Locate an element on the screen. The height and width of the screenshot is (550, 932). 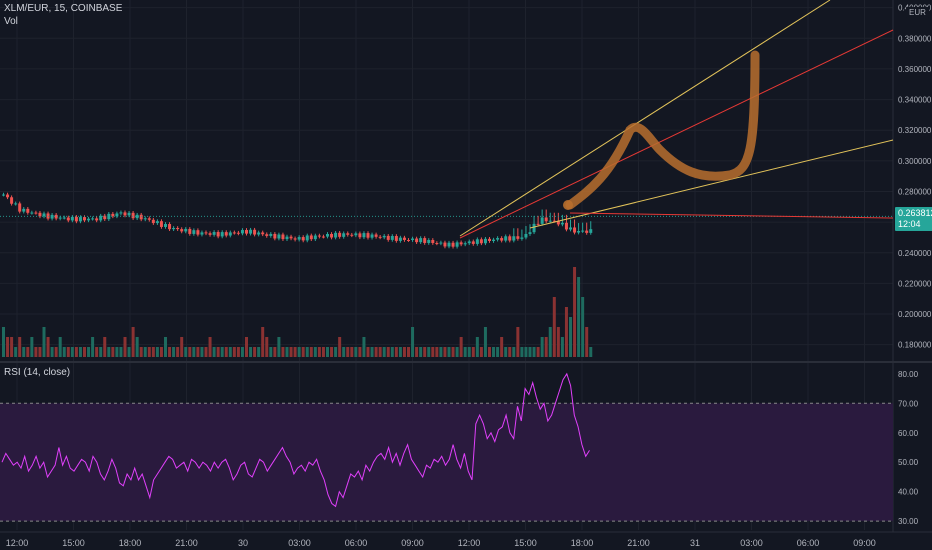
x-tick-label: 15:00 is located at coordinates (73, 543).